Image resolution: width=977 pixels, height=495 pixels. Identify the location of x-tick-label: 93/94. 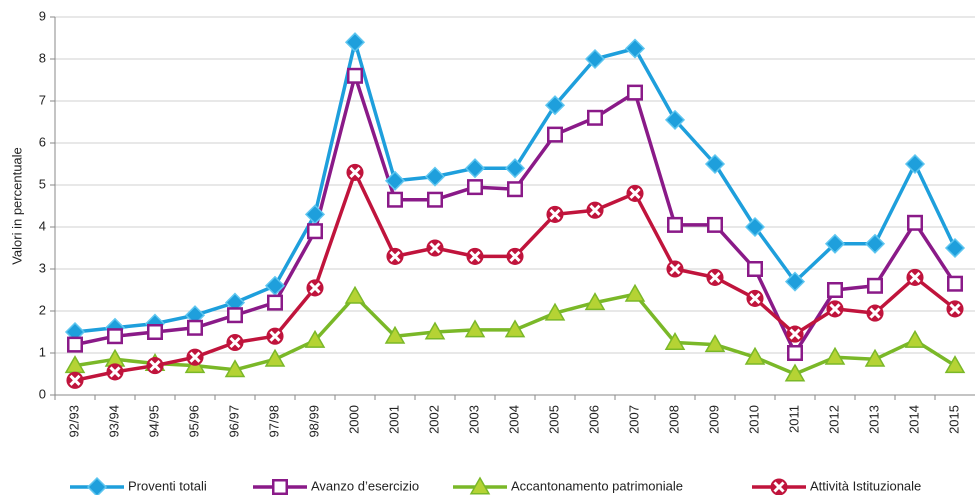
(113, 421).